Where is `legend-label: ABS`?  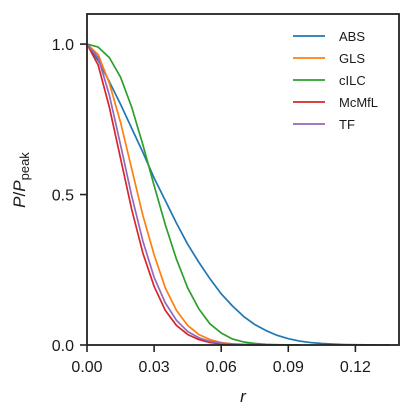 legend-label: ABS is located at coordinates (352, 36).